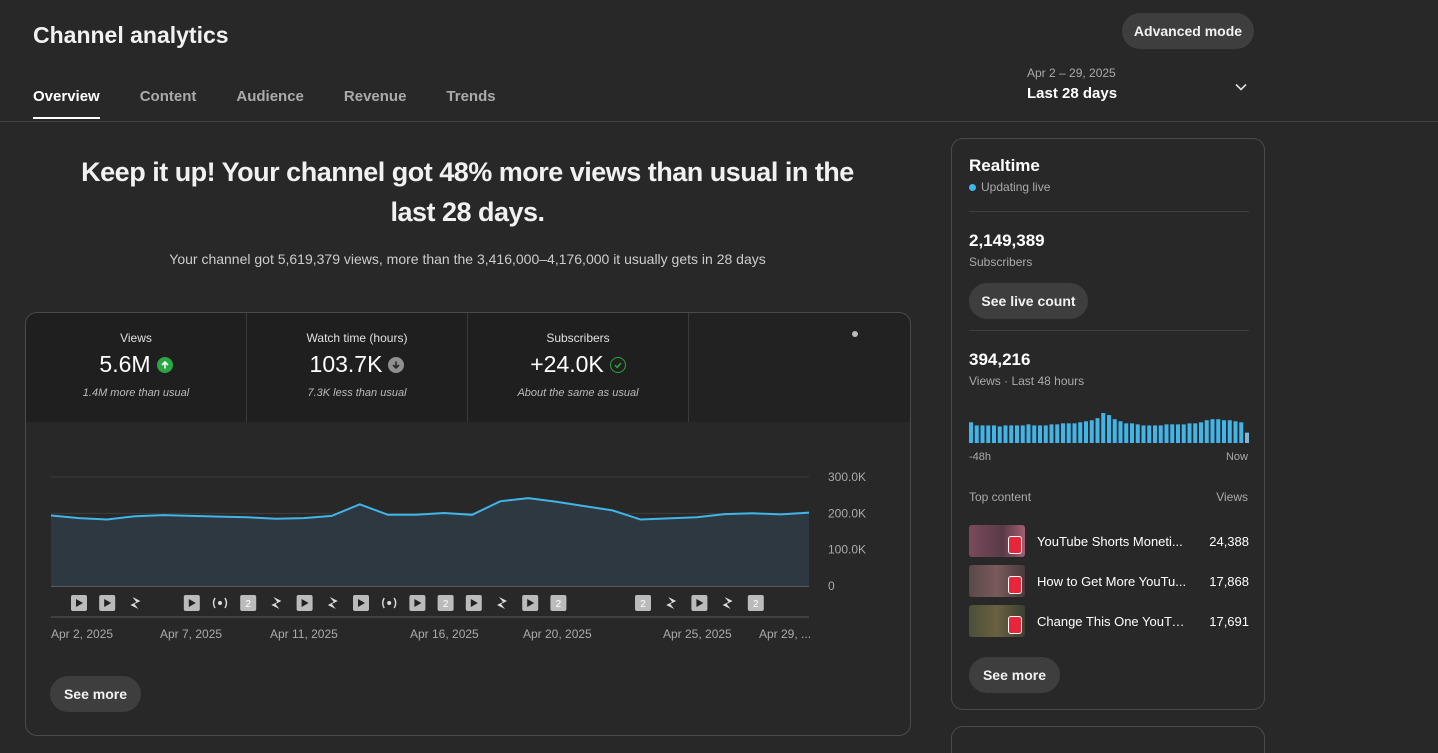 Image resolution: width=1438 pixels, height=753 pixels. Describe the element at coordinates (168, 96) in the screenshot. I see `tab-content: Content` at that location.